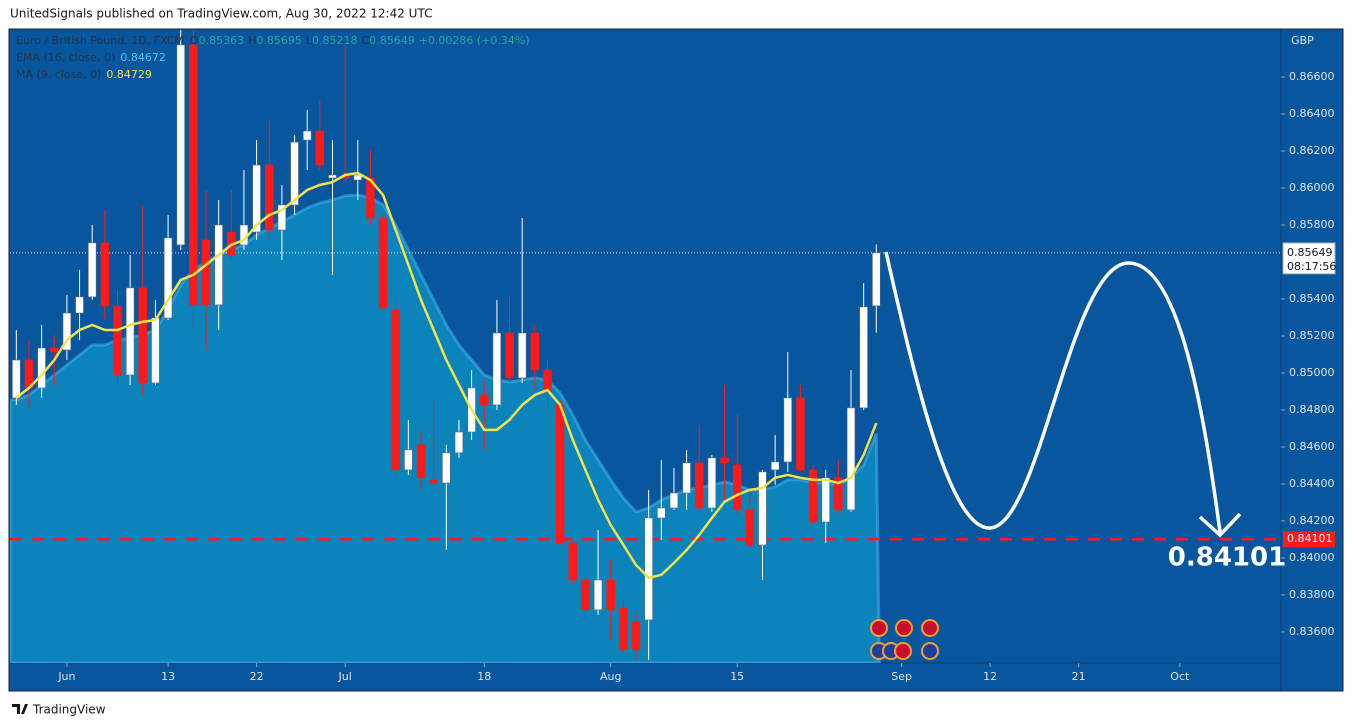 Image resolution: width=1354 pixels, height=727 pixels. Describe the element at coordinates (901, 676) in the screenshot. I see `x-tick-label: Sep` at that location.